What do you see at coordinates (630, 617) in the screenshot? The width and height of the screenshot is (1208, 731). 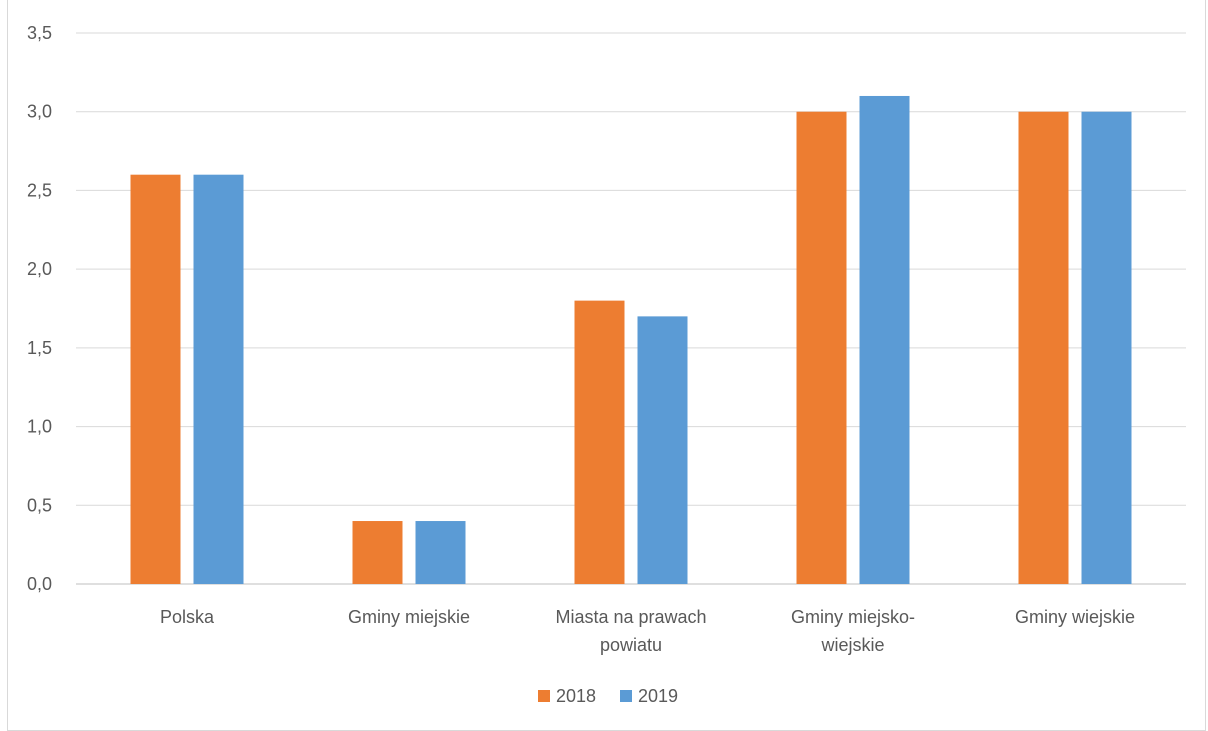 I see `x-tick-label: Miasta na prawach` at bounding box center [630, 617].